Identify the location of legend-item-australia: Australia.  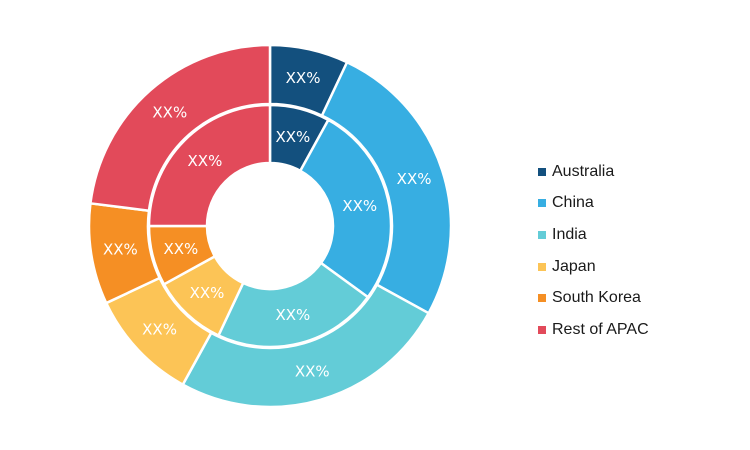
(593, 172).